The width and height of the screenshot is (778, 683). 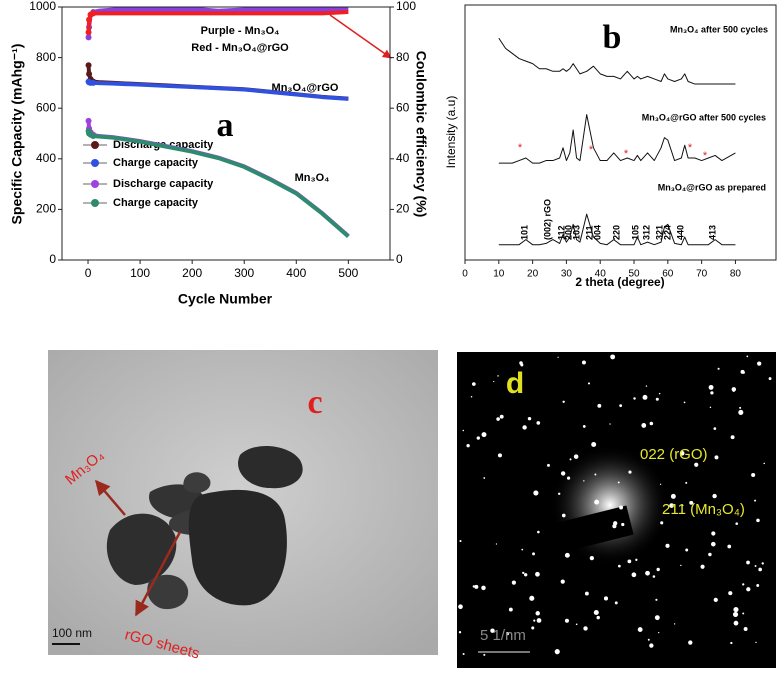 What do you see at coordinates (601, 274) in the screenshot?
I see `x-tick-label: 40` at bounding box center [601, 274].